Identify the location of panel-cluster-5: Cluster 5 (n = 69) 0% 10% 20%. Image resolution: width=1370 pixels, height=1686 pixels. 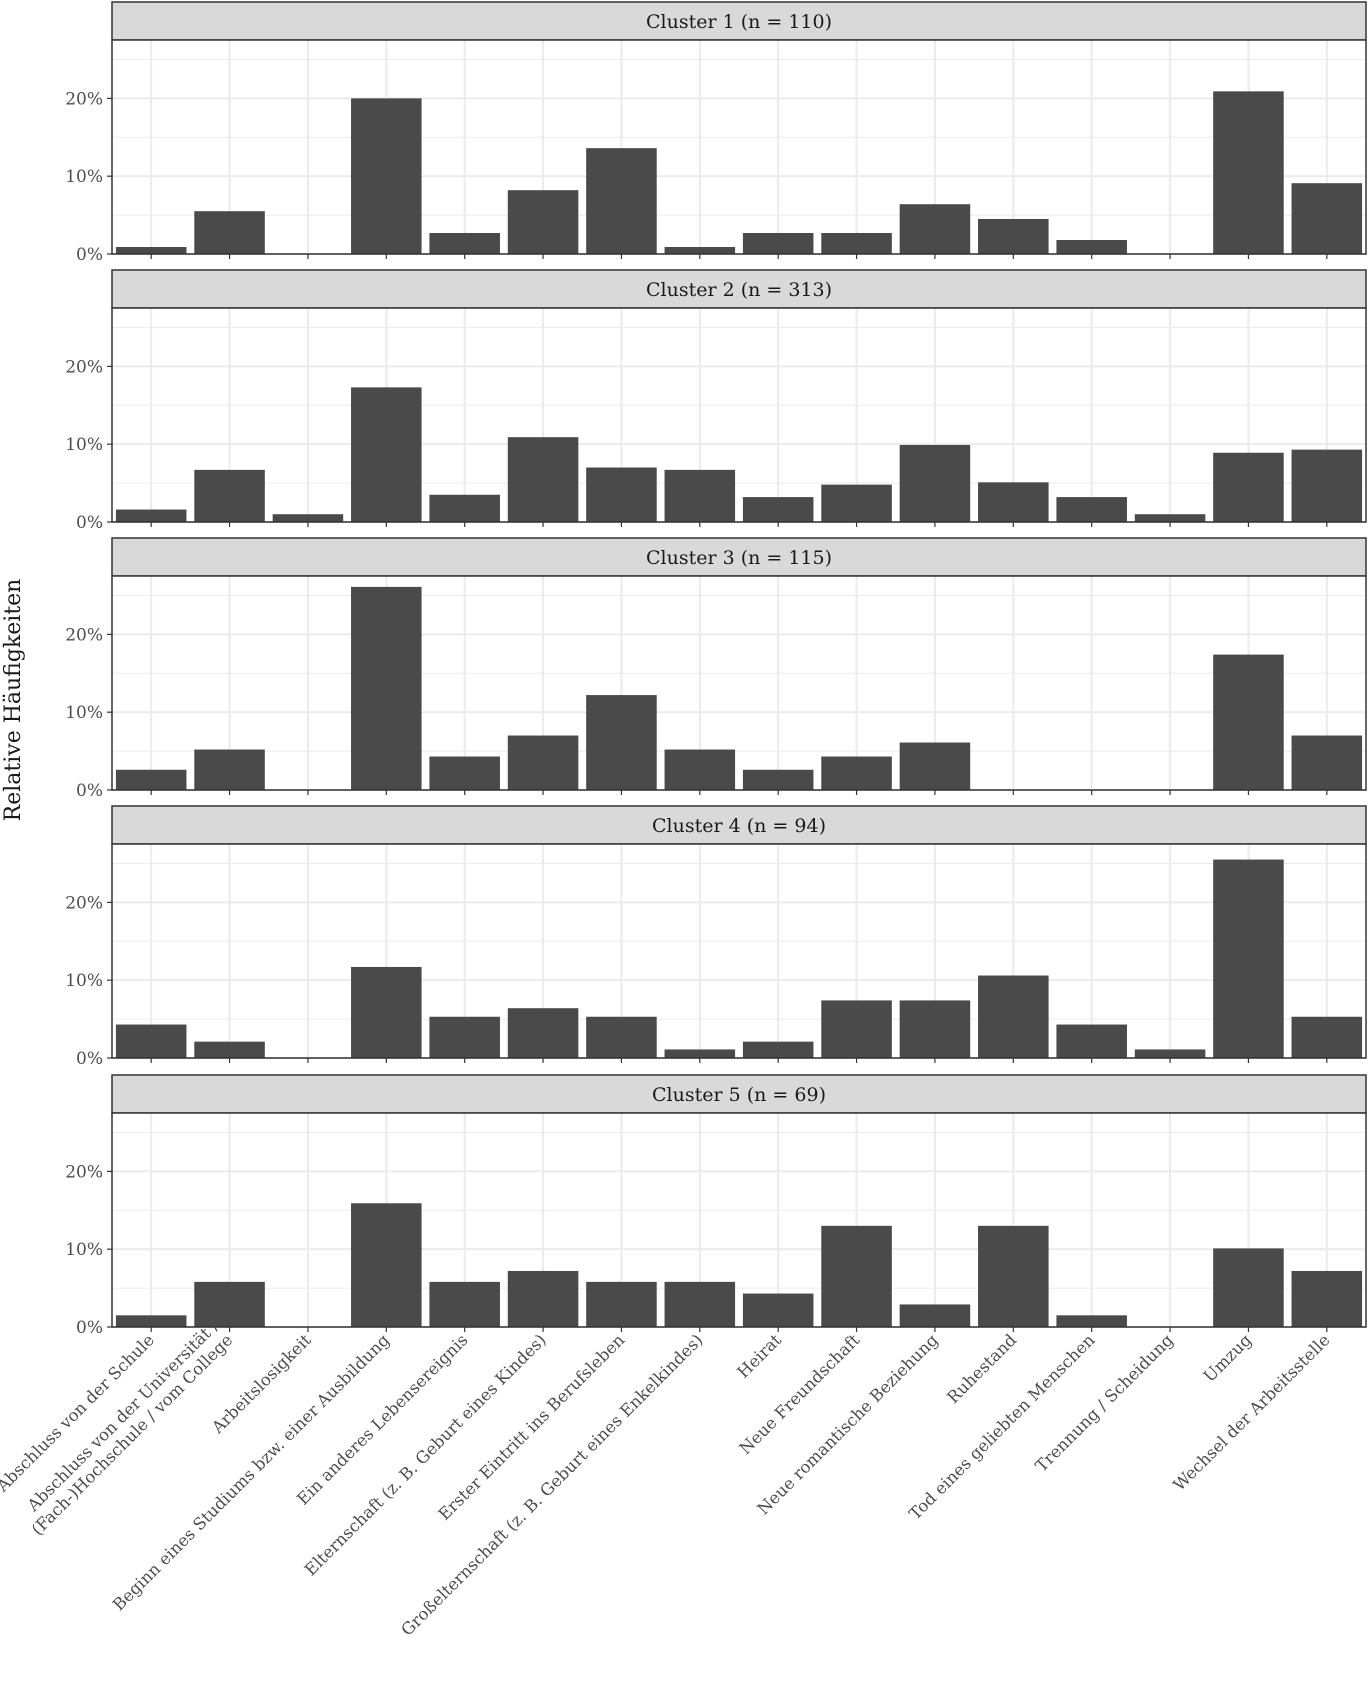
(716, 1206).